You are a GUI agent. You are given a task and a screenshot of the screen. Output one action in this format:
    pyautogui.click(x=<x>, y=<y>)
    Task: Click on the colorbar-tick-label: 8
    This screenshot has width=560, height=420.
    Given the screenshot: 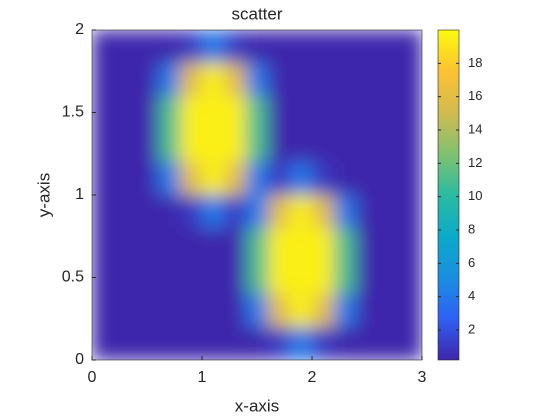 What is the action you would take?
    pyautogui.click(x=471, y=228)
    